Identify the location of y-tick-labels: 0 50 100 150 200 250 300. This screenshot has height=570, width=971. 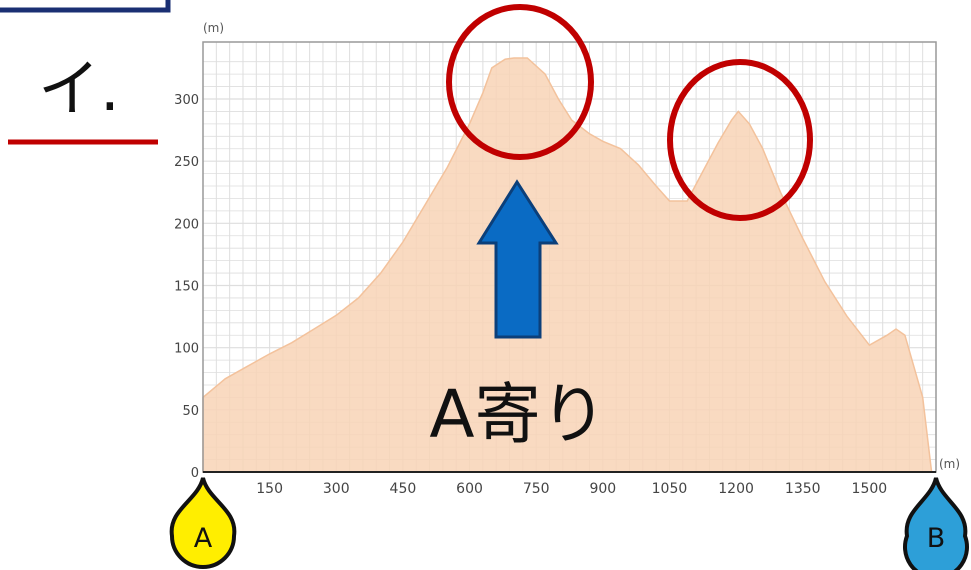
(186, 287).